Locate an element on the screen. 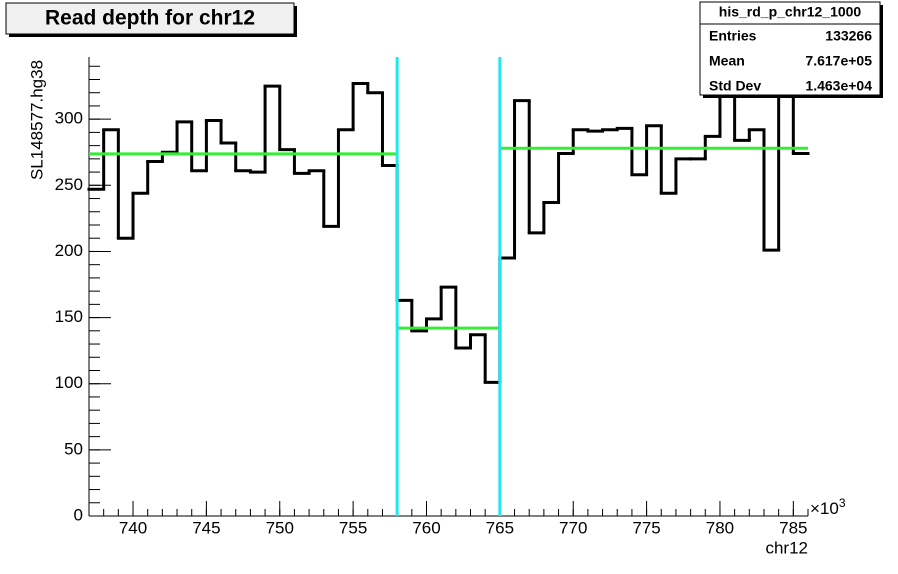 This screenshot has width=898, height=574. stats-key: Mean is located at coordinates (727, 61).